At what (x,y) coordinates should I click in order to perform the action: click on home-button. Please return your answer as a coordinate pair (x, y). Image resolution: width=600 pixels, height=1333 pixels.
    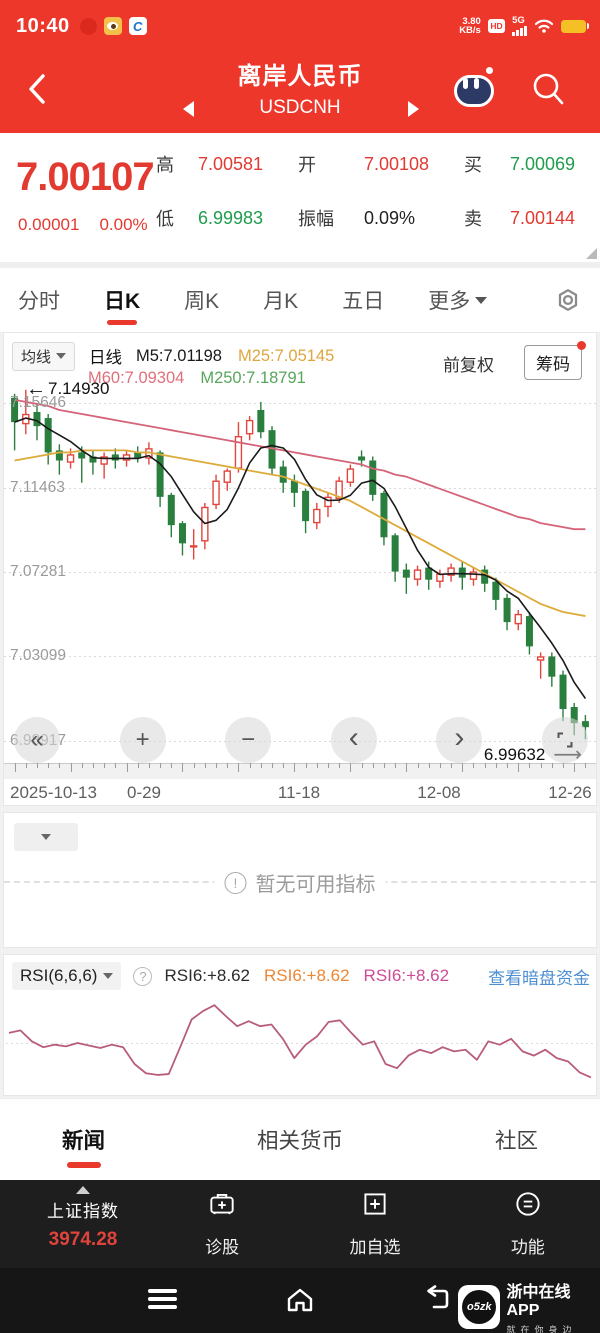
    Looking at the image, I should click on (300, 1302).